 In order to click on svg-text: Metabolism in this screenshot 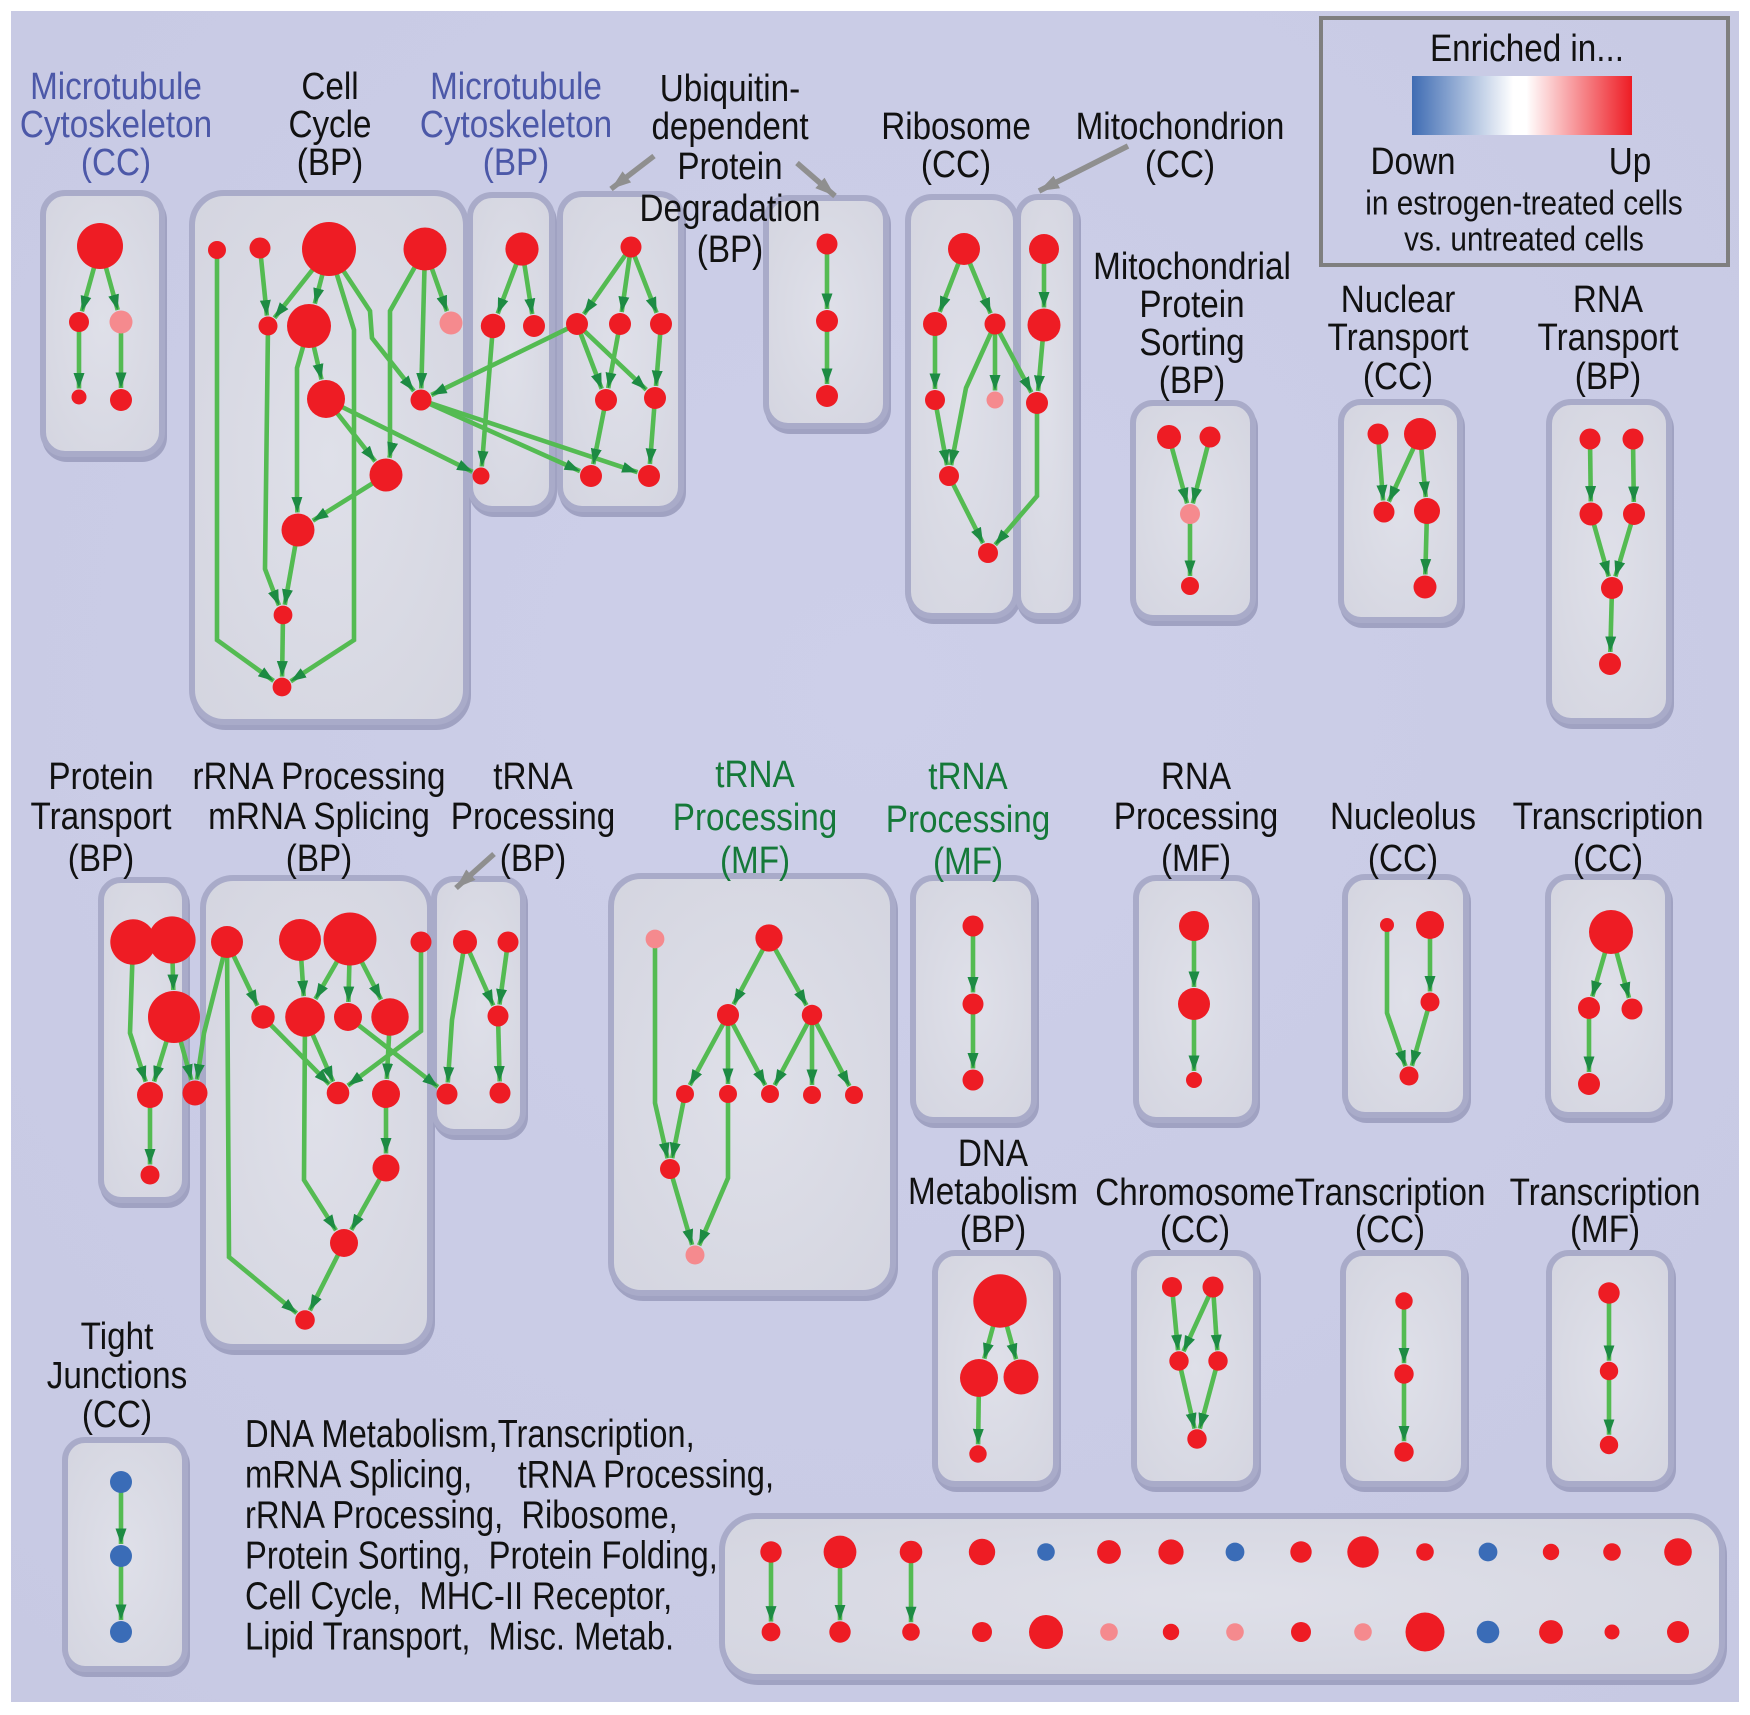, I will do `click(993, 1191)`.